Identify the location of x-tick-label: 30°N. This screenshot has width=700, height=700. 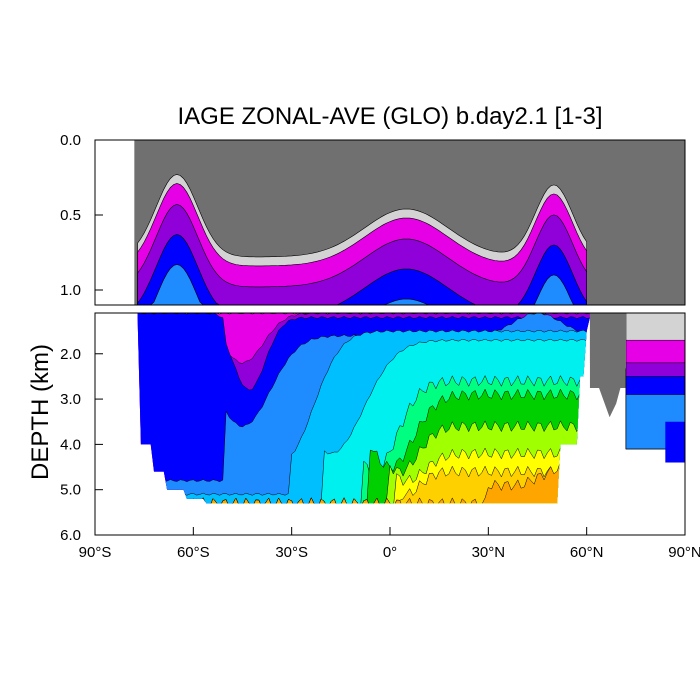
(489, 552).